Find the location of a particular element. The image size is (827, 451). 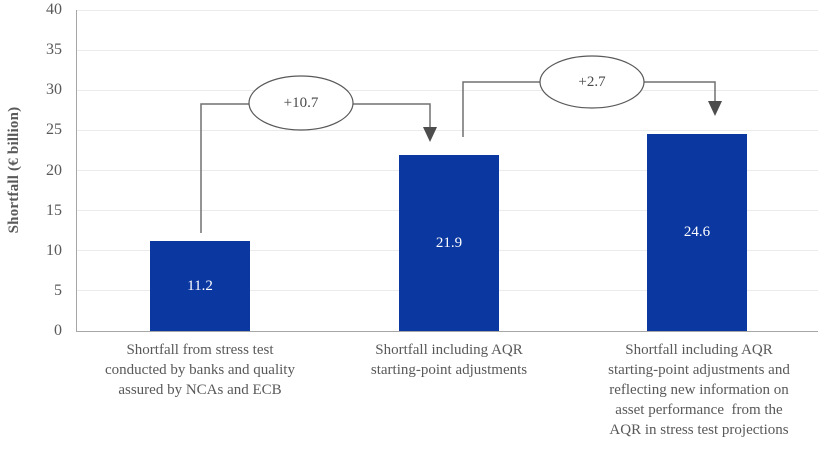

bar-value-label: 21.9 is located at coordinates (449, 242).